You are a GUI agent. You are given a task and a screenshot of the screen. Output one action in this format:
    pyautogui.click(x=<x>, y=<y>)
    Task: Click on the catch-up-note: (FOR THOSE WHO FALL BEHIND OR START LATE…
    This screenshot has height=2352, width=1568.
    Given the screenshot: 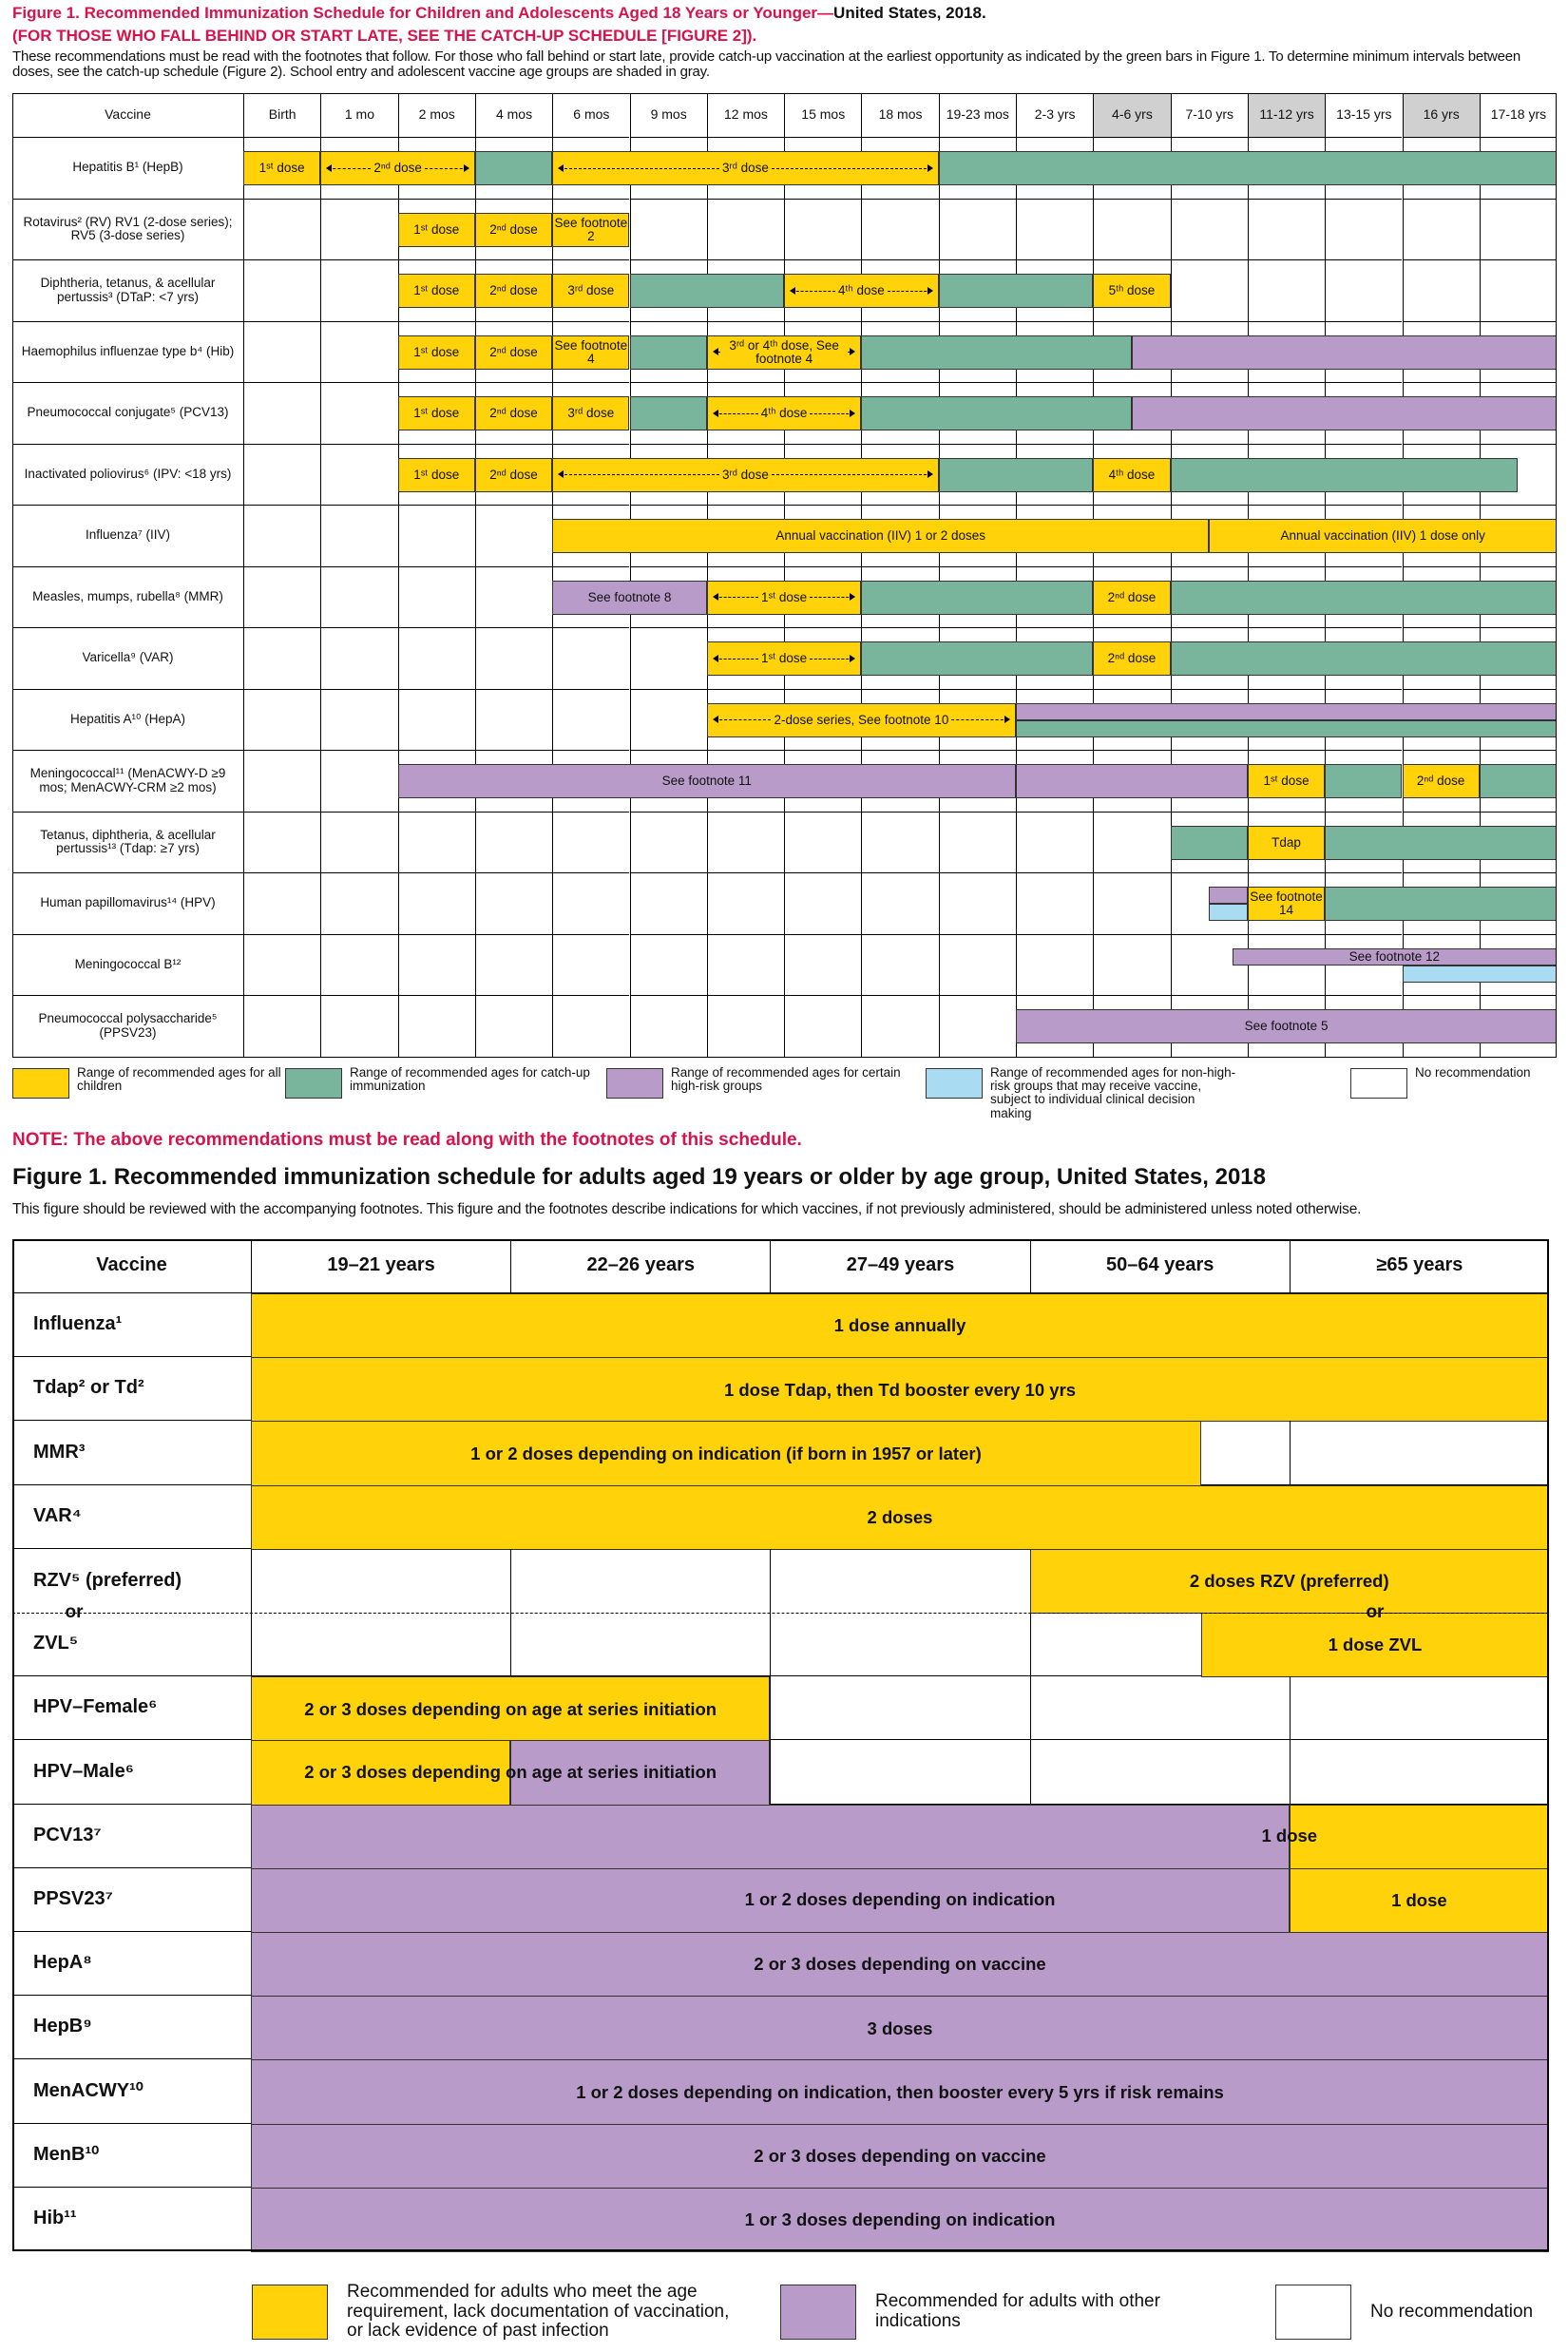 What is the action you would take?
    pyautogui.click(x=385, y=36)
    